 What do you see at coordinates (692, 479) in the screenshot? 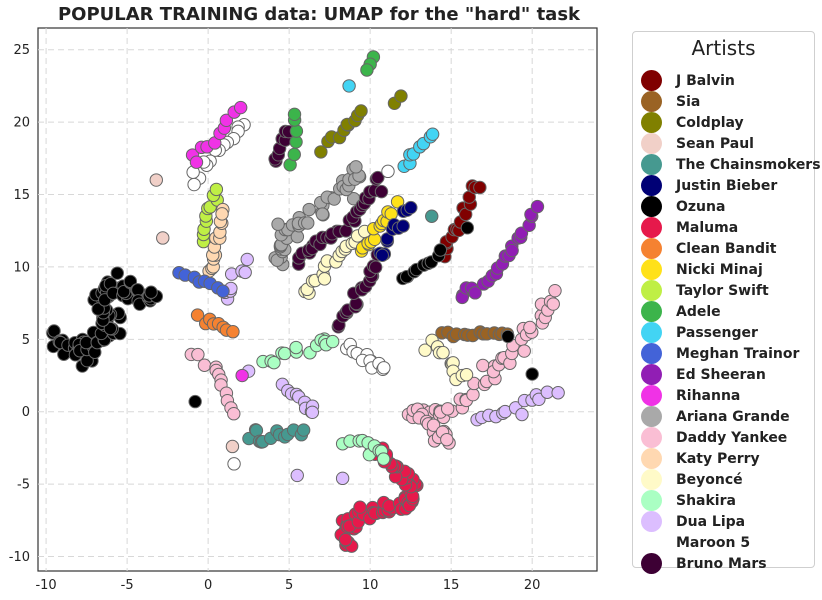
I see `legend-item-beyonc: Beyoncé` at bounding box center [692, 479].